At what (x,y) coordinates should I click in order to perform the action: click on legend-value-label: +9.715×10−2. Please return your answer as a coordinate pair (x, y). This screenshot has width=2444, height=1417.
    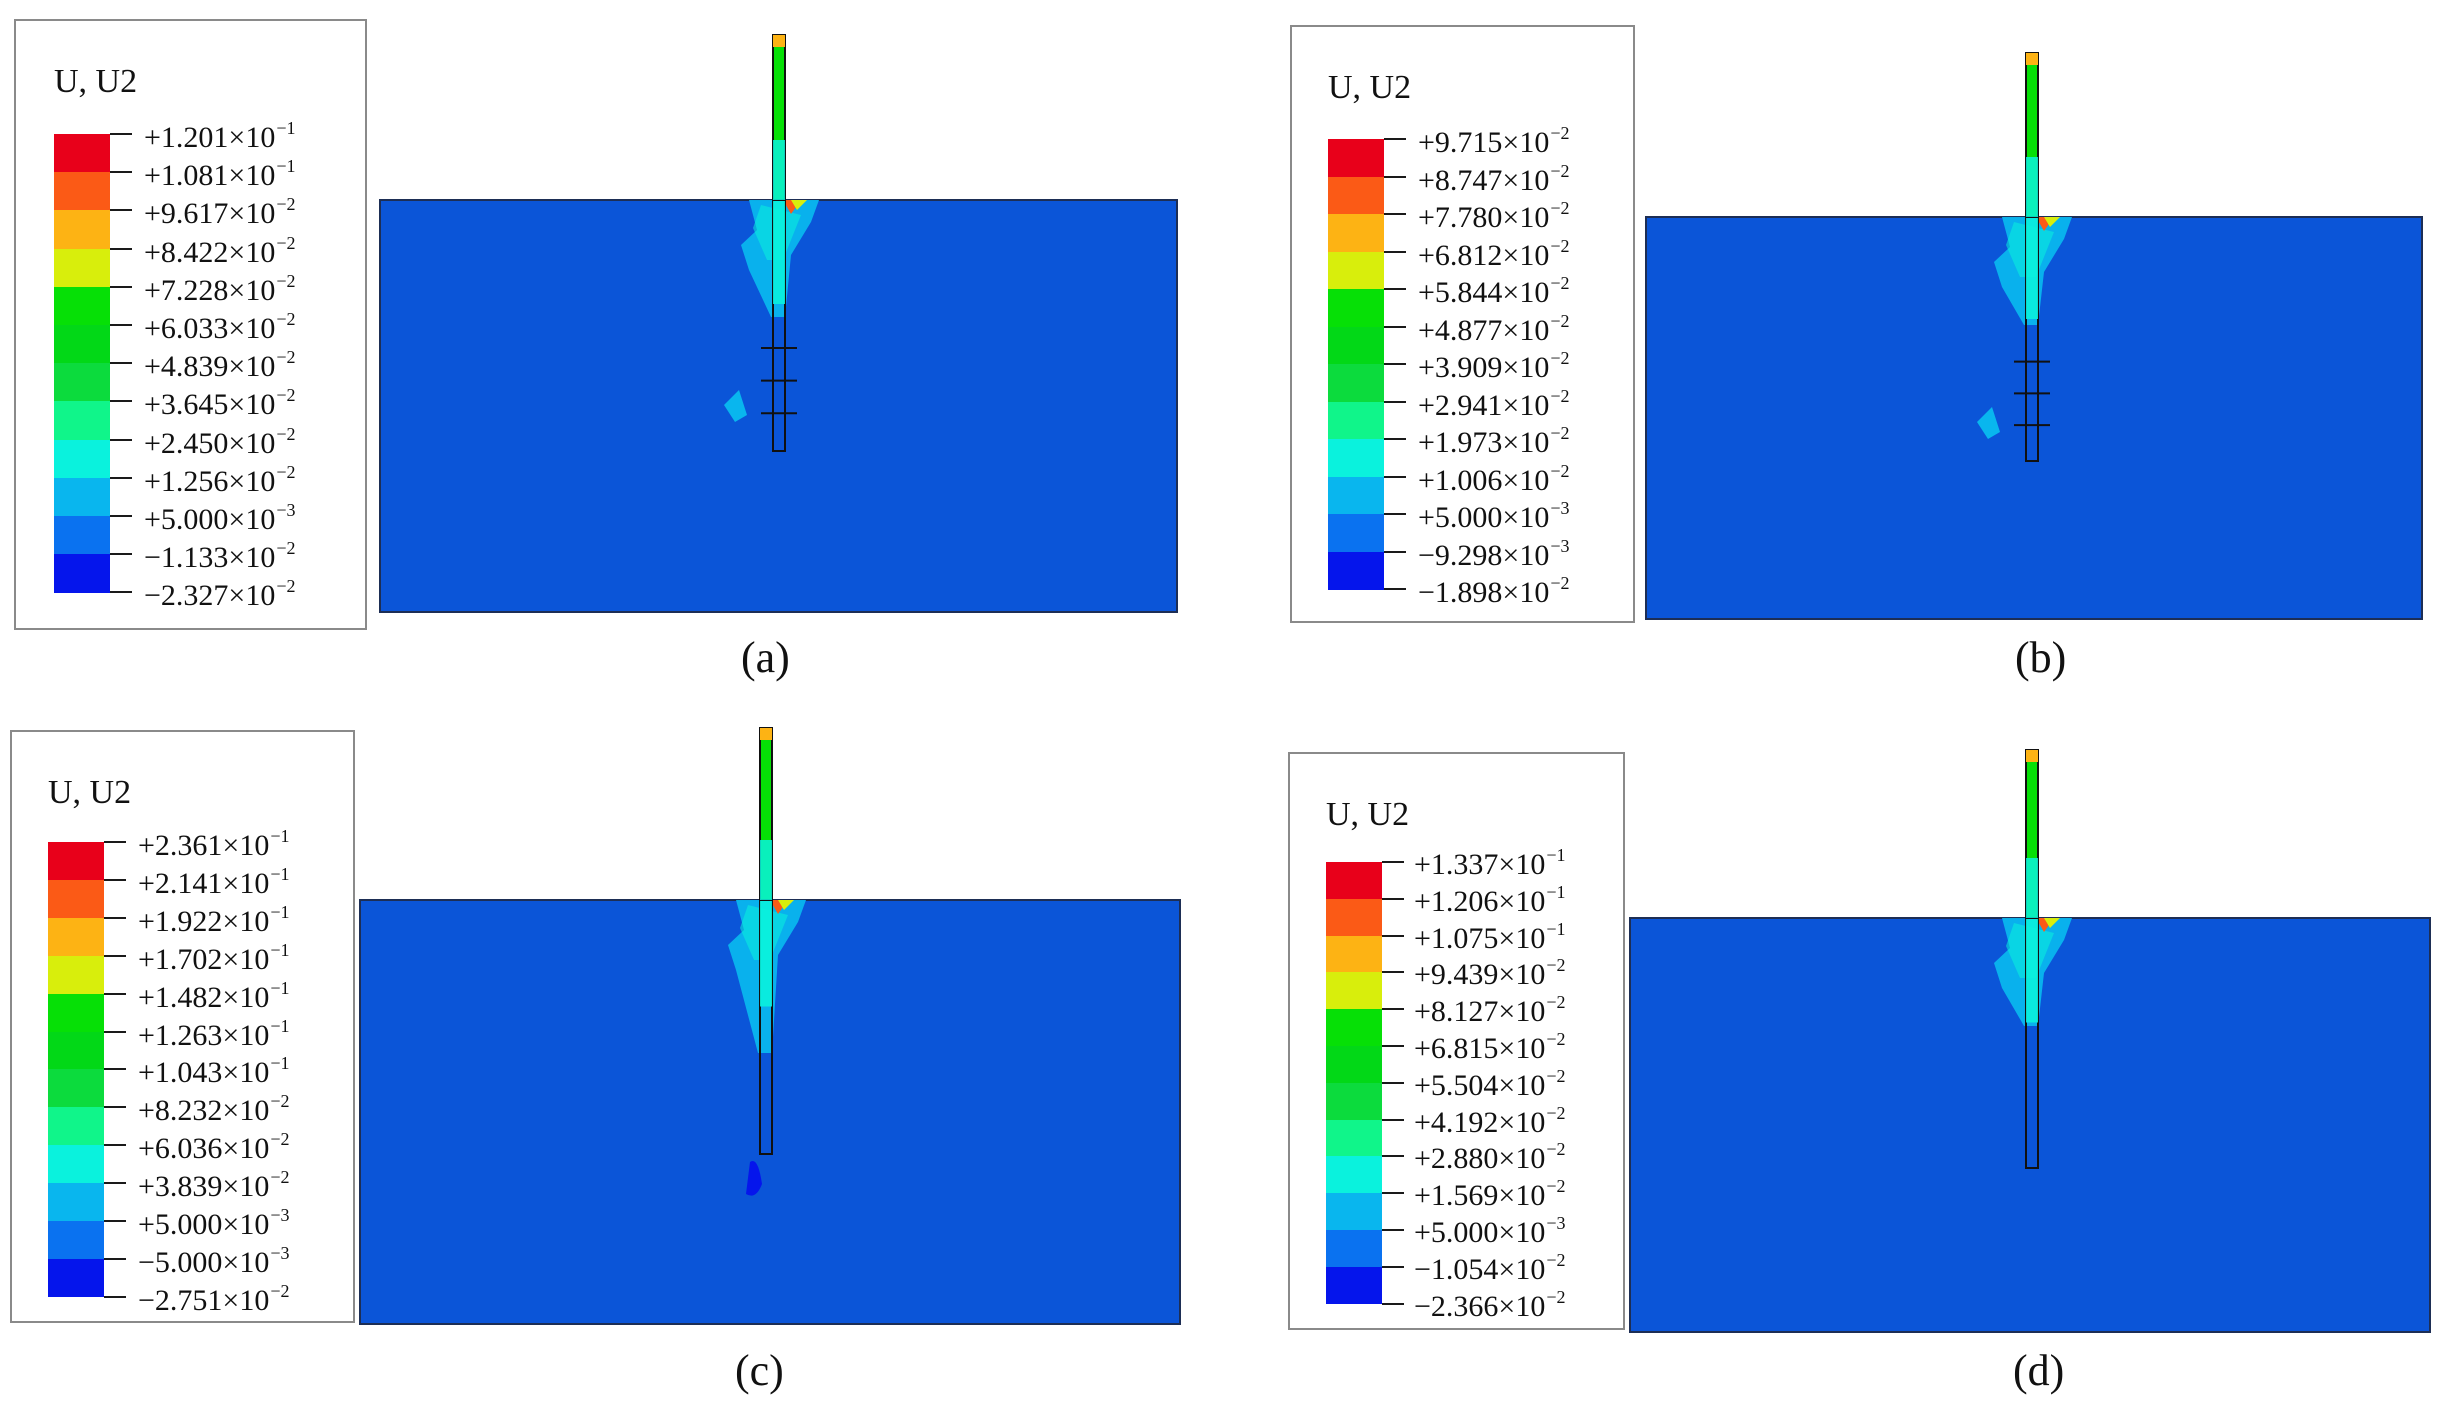
    Looking at the image, I should click on (1494, 141).